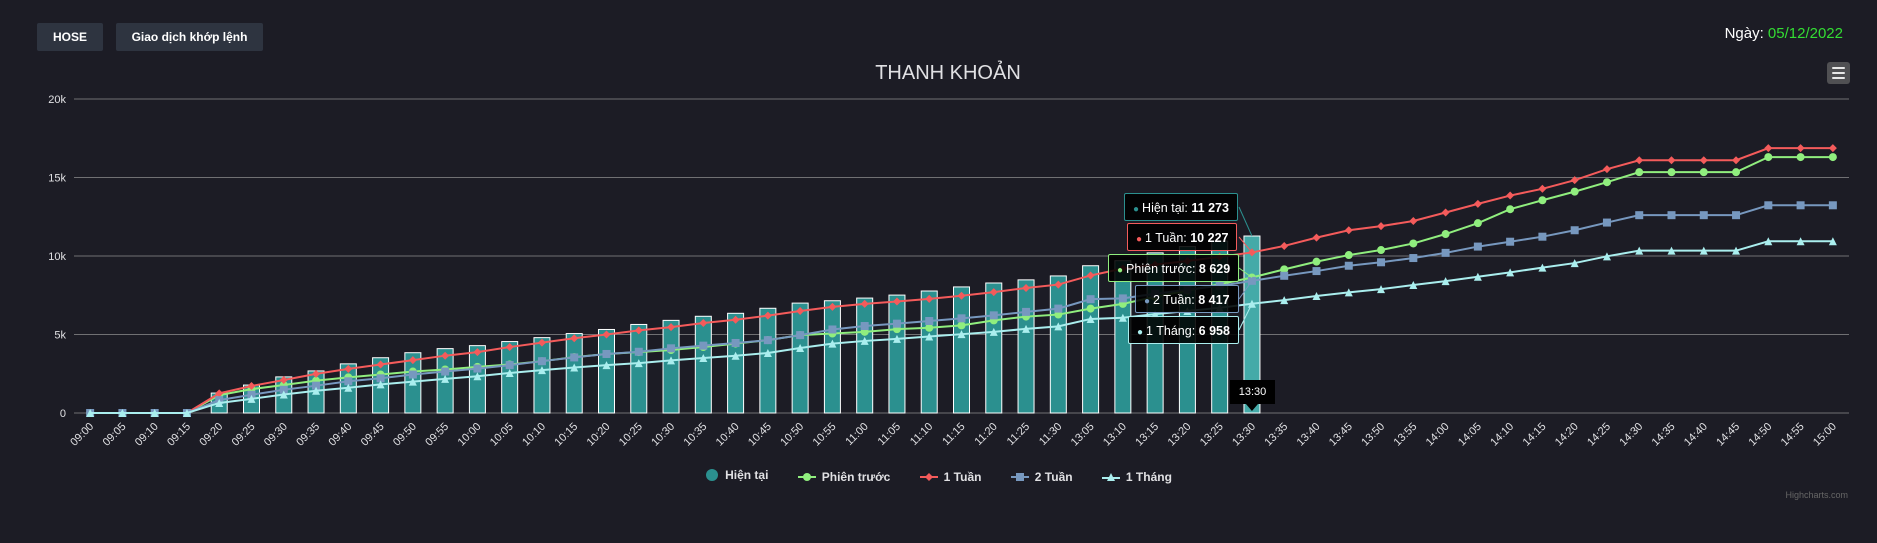 This screenshot has width=1877, height=543. What do you see at coordinates (1744, 33) in the screenshot?
I see `date-label: Ngày:` at bounding box center [1744, 33].